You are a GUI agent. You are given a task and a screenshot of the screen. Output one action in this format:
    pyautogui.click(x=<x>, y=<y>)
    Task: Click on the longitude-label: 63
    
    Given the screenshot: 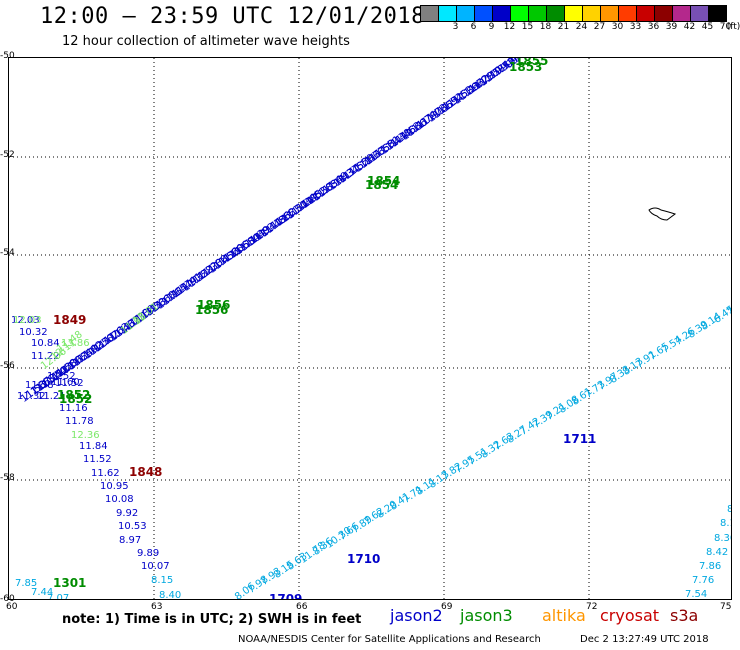 What is the action you would take?
    pyautogui.click(x=157, y=607)
    